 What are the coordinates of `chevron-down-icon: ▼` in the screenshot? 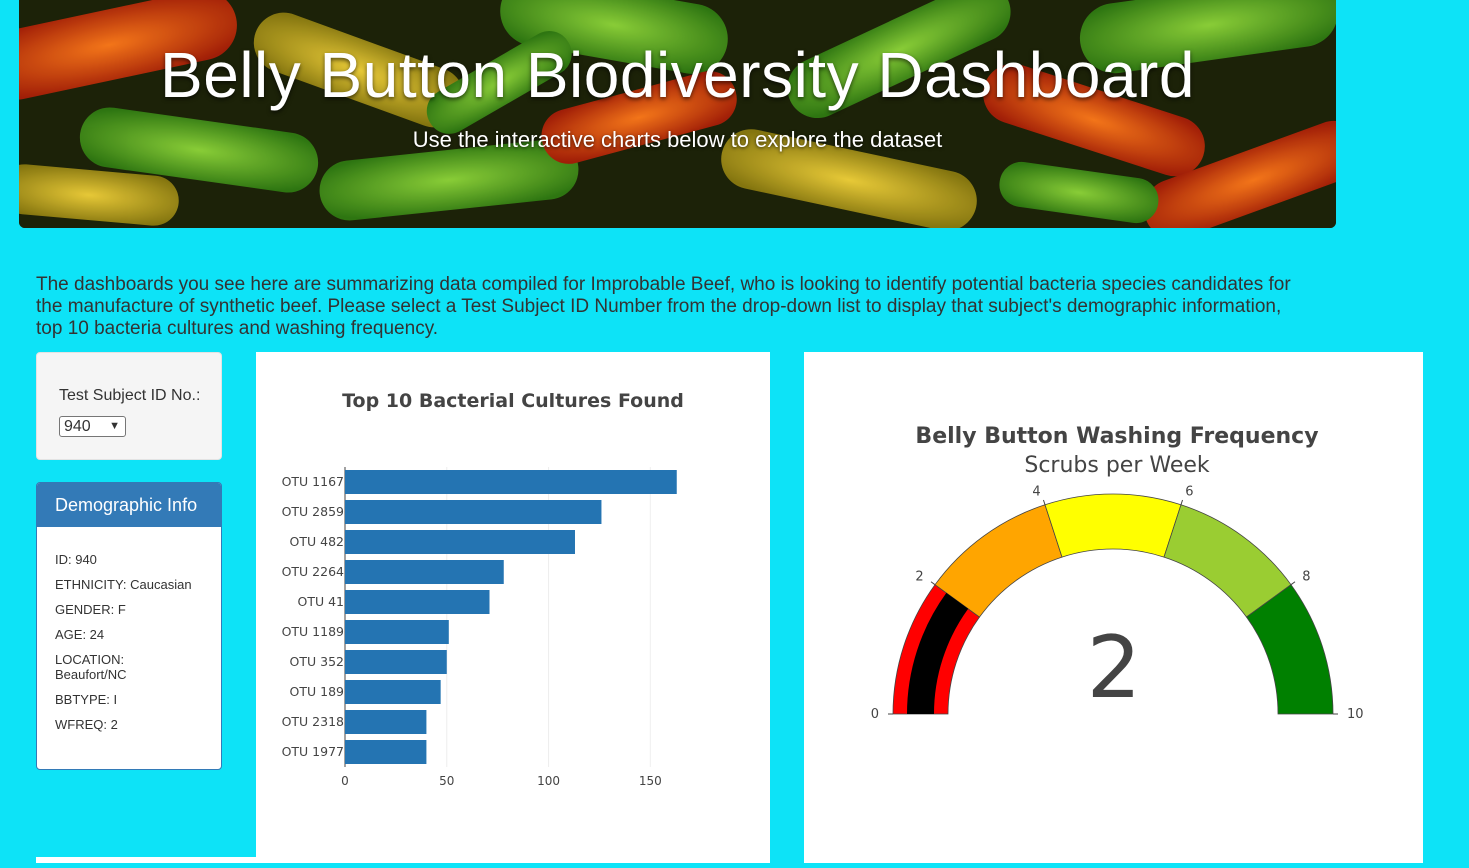 It's located at (114, 426).